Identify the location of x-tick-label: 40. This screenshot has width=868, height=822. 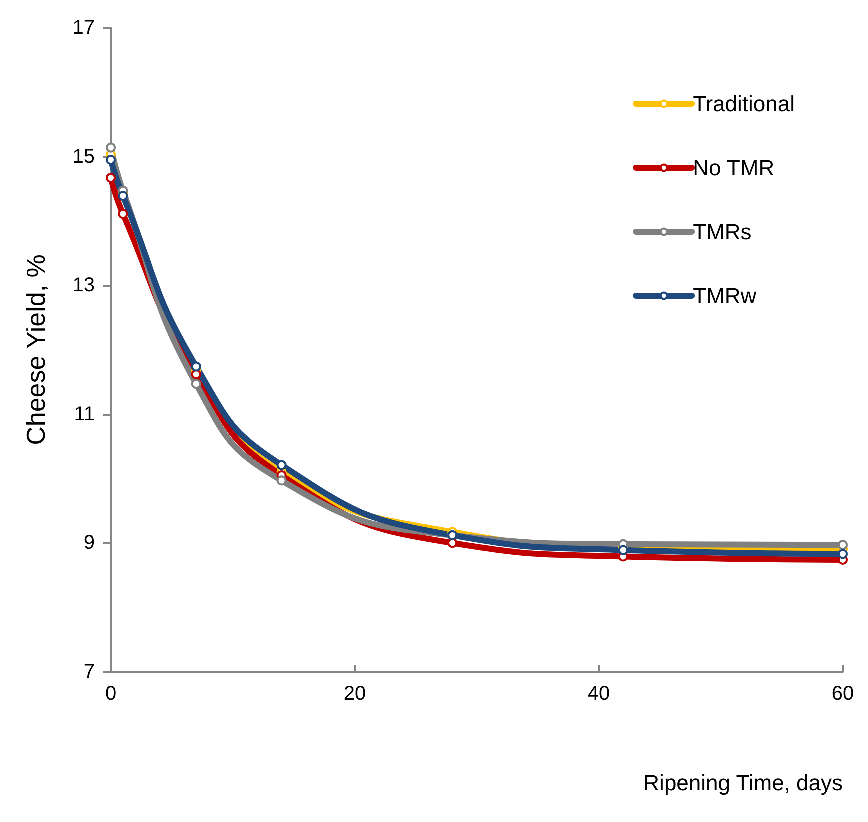
(599, 694).